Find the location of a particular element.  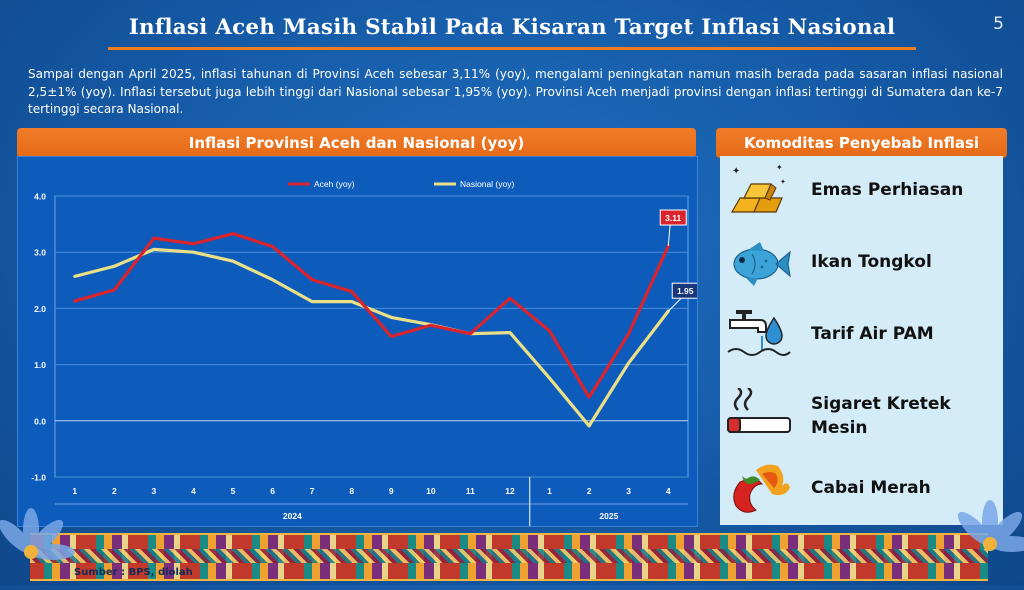

commodity-label: Ikan Tongkol is located at coordinates (871, 262).